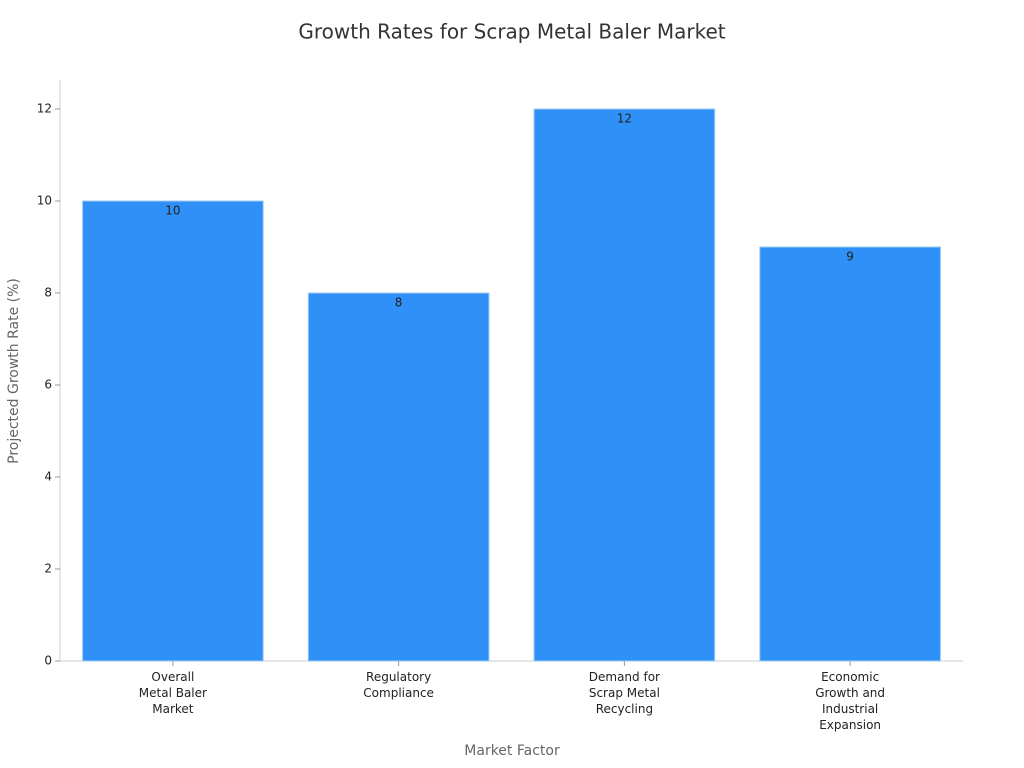 This screenshot has height=768, width=1024. Describe the element at coordinates (44, 109) in the screenshot. I see `y-tick-label: 12` at that location.